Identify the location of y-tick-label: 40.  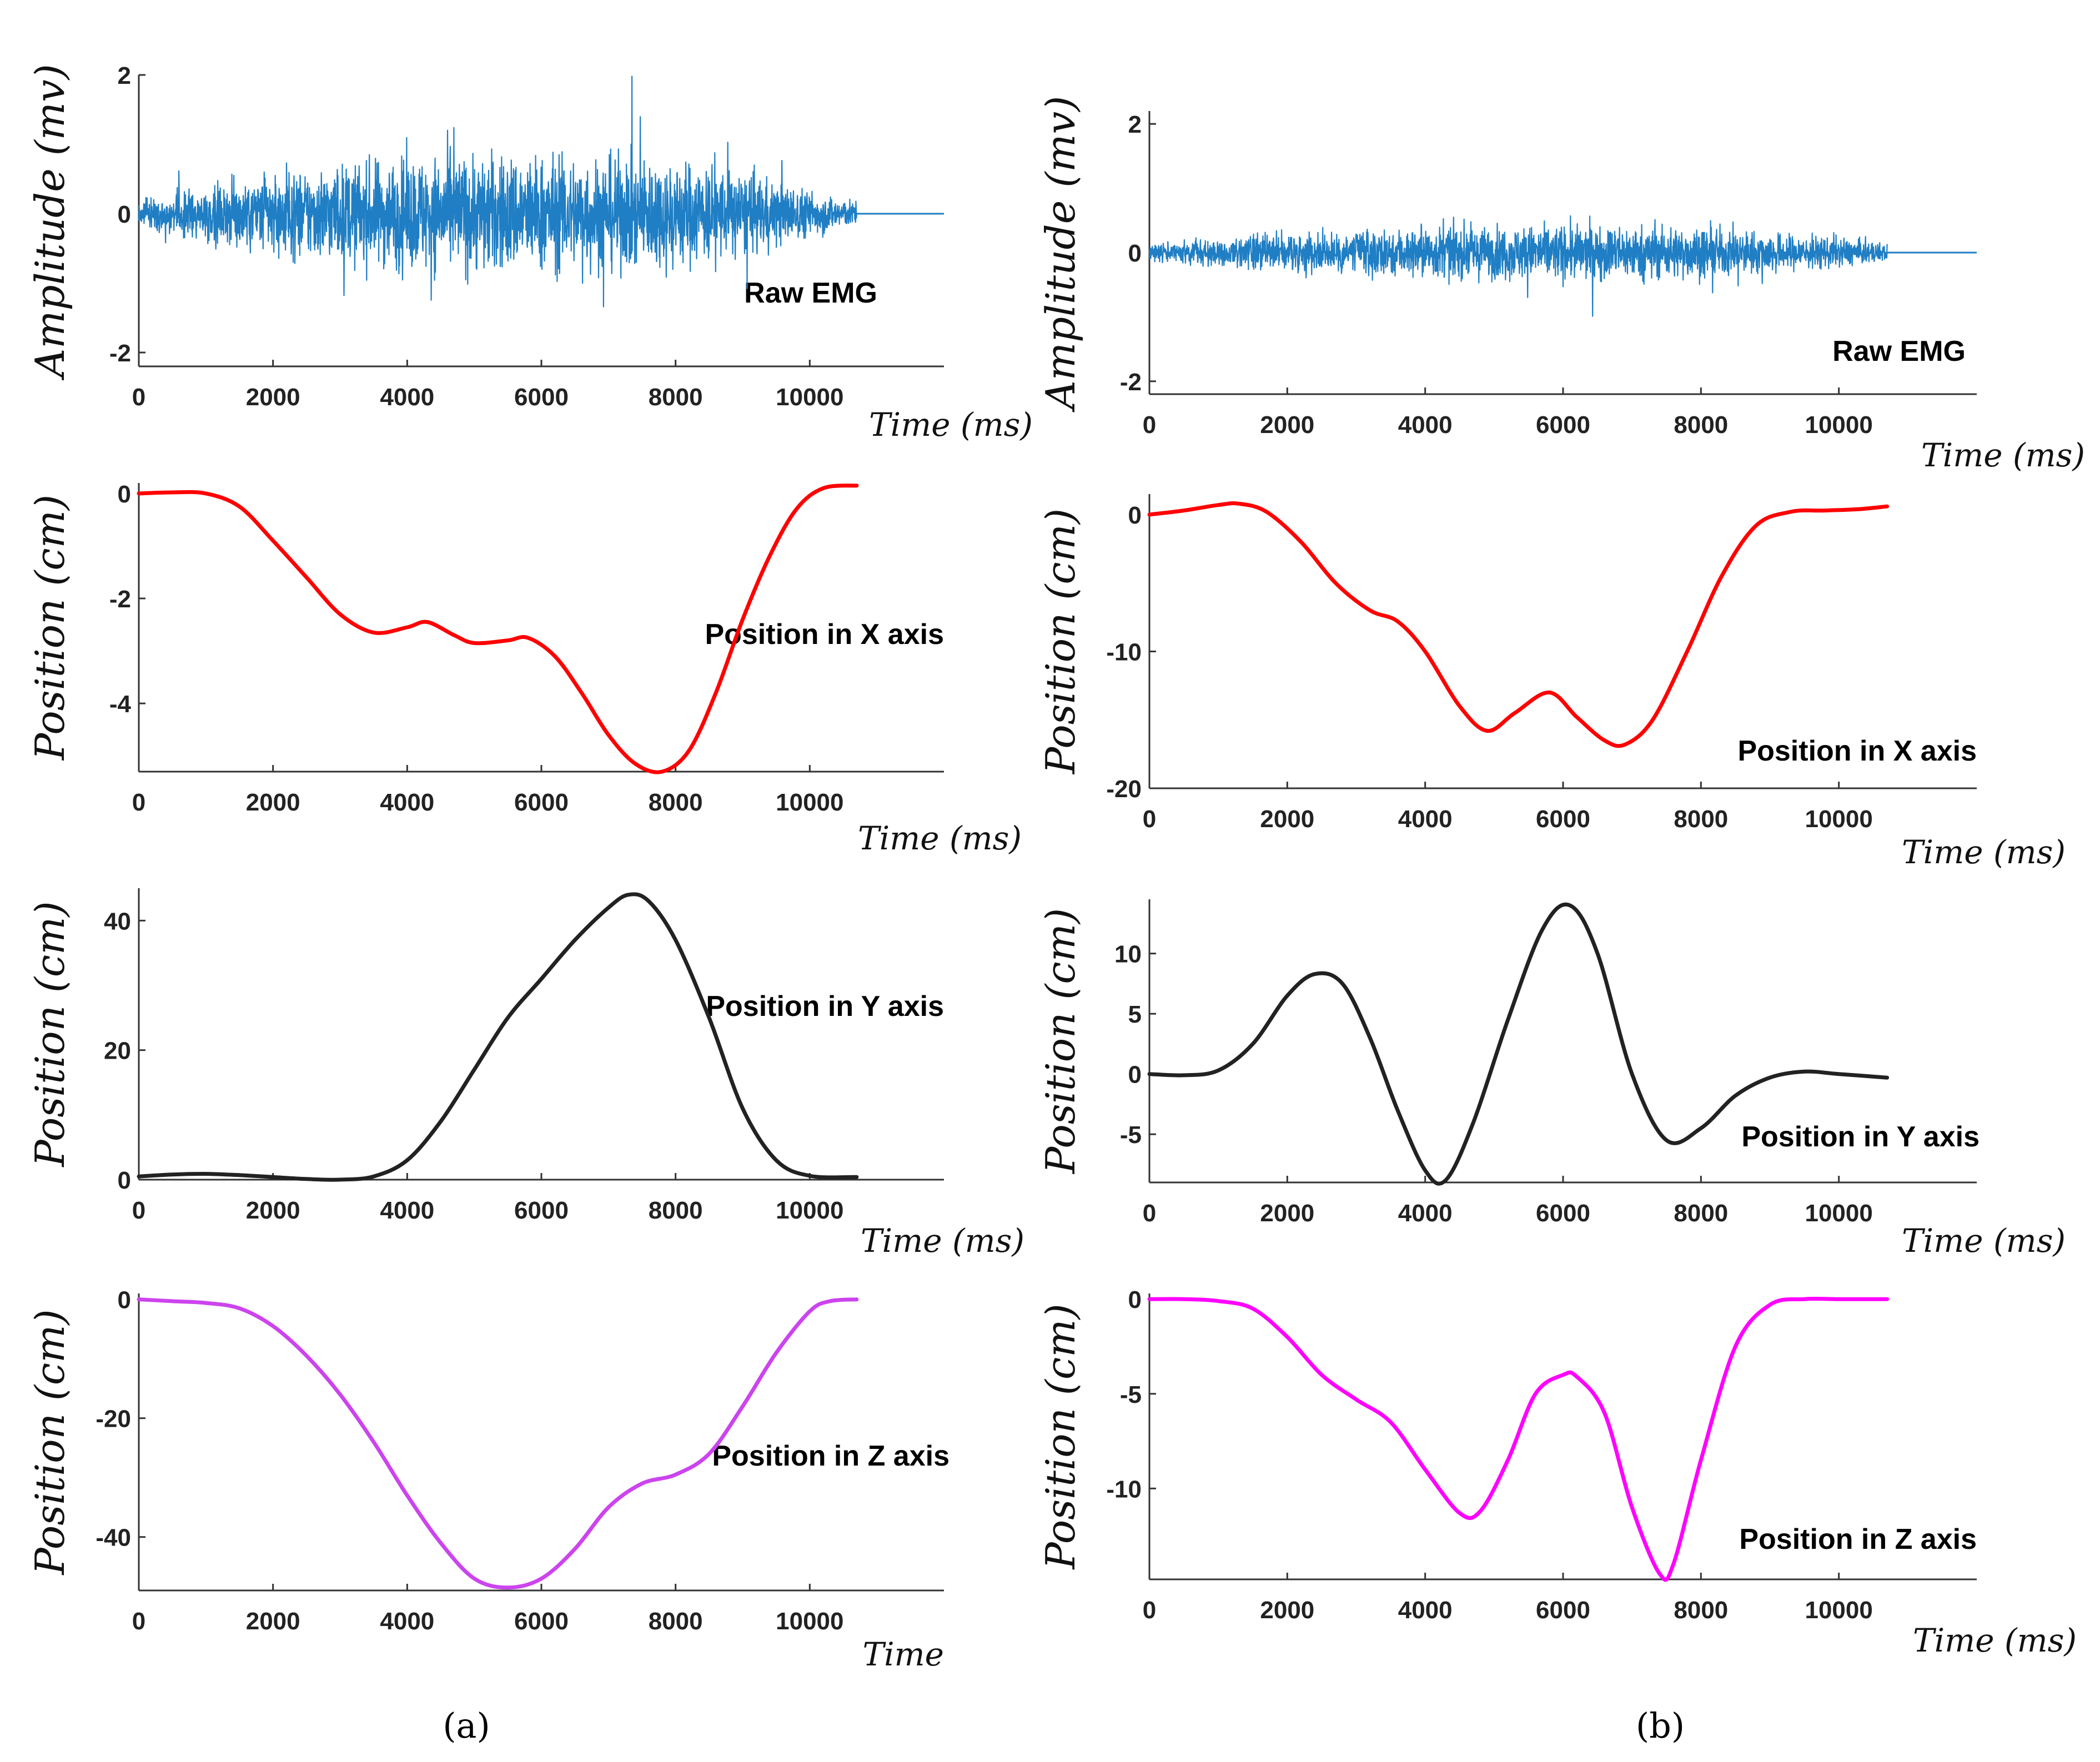
(117, 922).